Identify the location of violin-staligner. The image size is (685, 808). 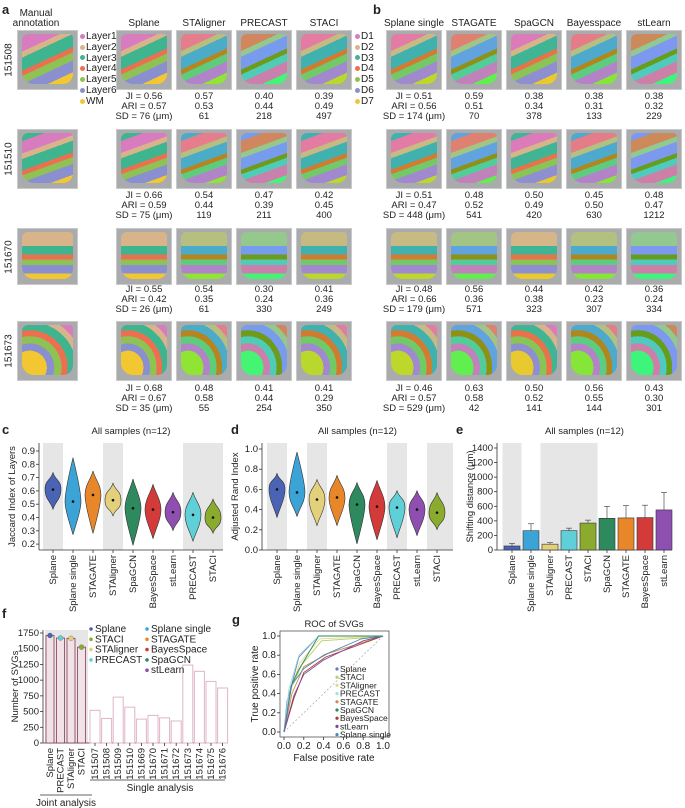
(317, 502).